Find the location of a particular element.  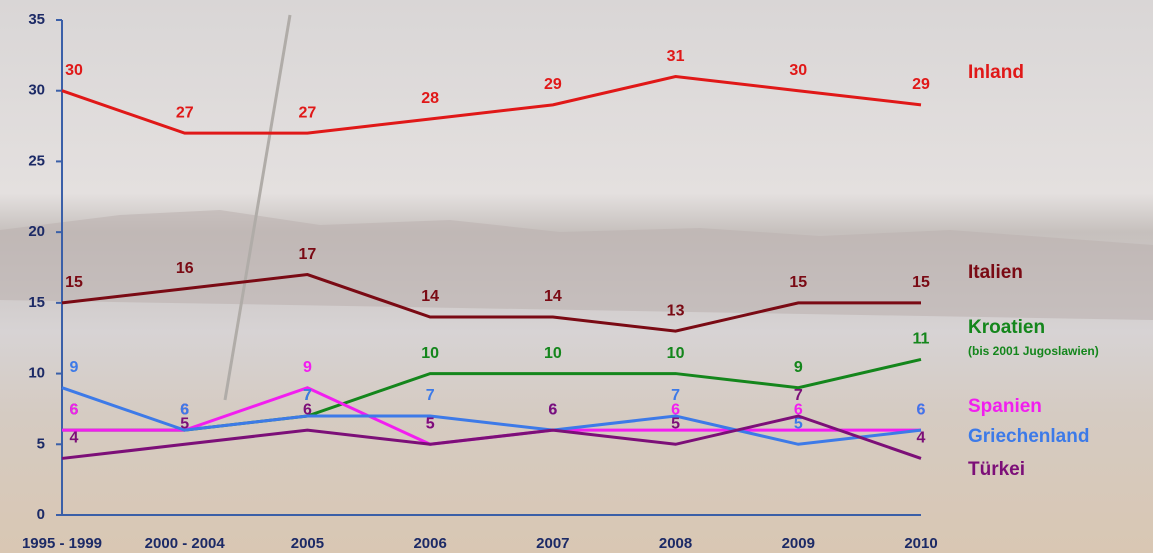

legend-note: (bis 2001 Jugoslawien) is located at coordinates (1033, 351).